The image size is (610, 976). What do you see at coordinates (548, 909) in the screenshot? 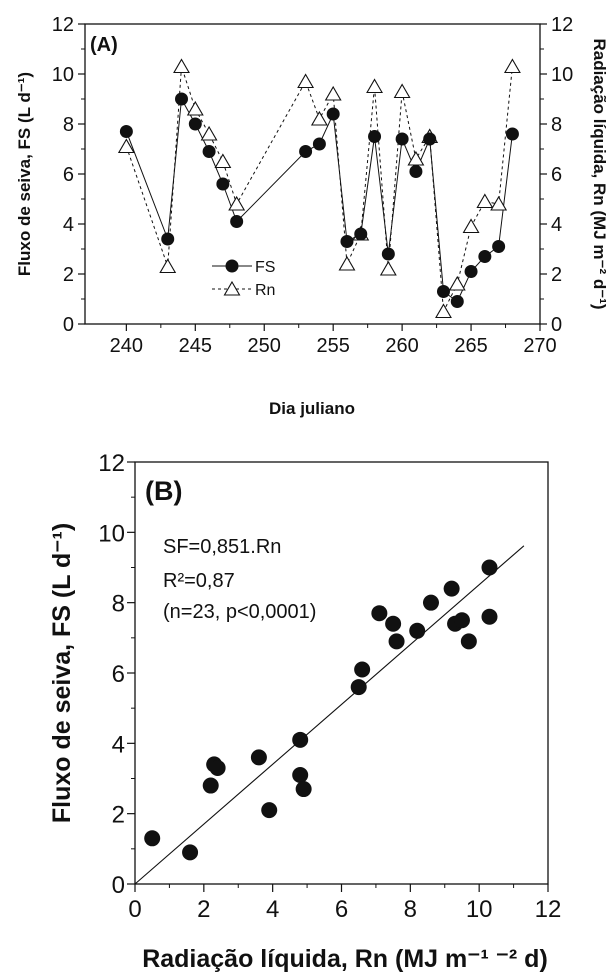
I see `panel-b-x-tick-label: 12` at bounding box center [548, 909].